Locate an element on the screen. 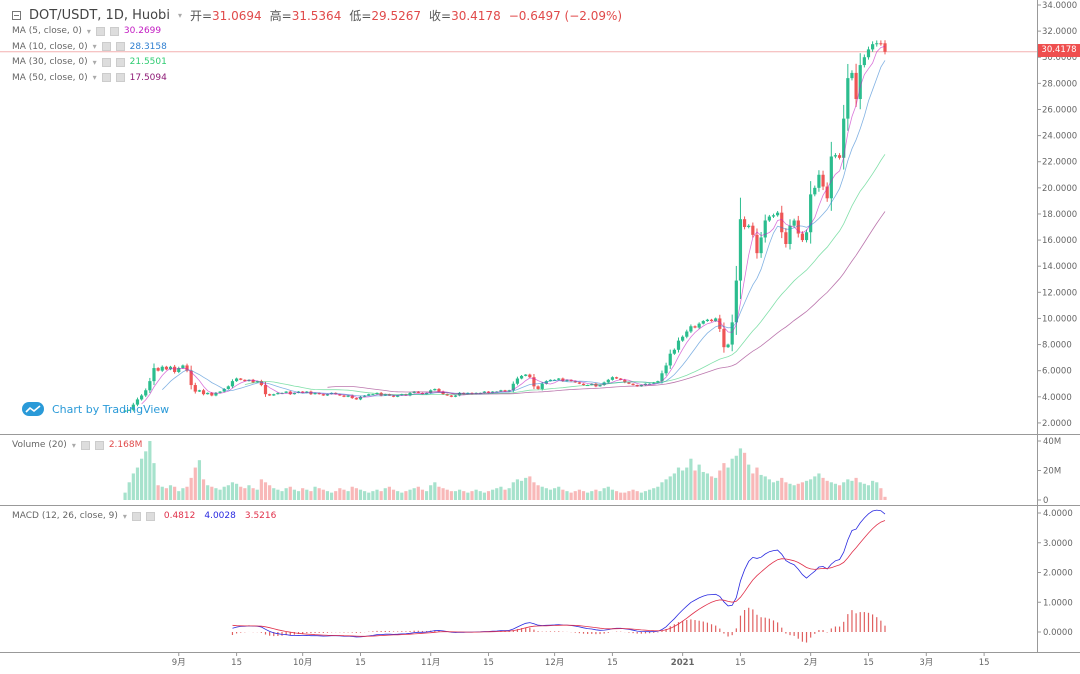 This screenshot has width=1080, height=674. time-tick-label: 9月 is located at coordinates (179, 663).